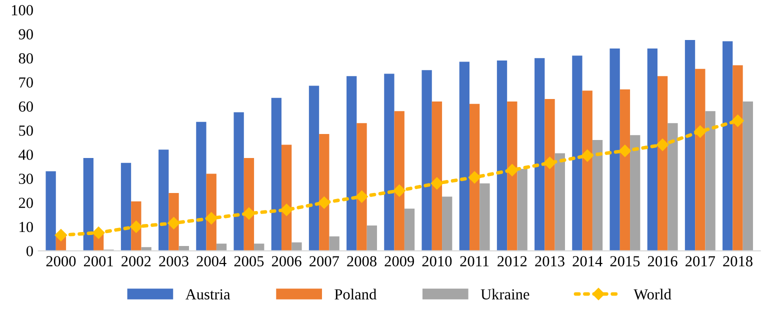  Describe the element at coordinates (587, 261) in the screenshot. I see `x-tick-label: 2014` at that location.